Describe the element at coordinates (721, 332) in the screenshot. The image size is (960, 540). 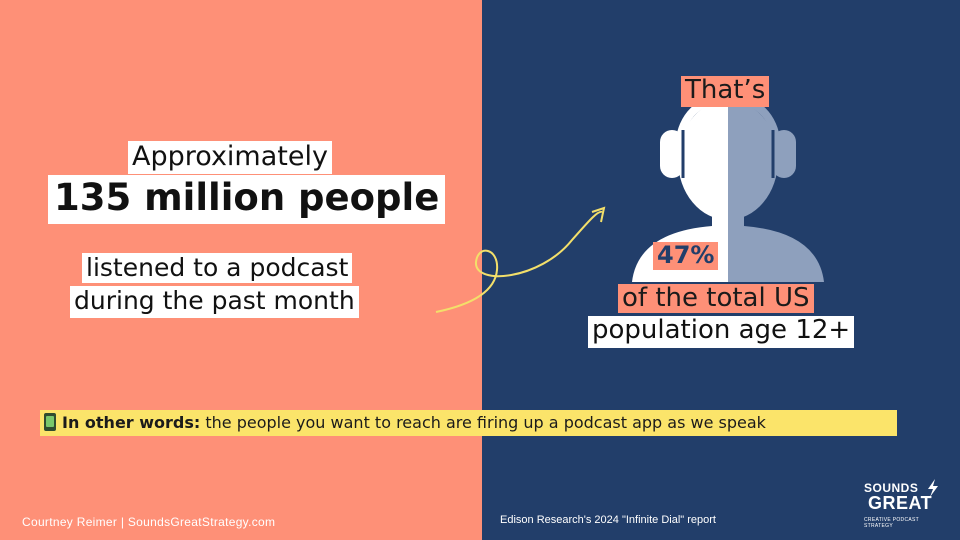
I see `population-line-2: population age 12+` at that location.